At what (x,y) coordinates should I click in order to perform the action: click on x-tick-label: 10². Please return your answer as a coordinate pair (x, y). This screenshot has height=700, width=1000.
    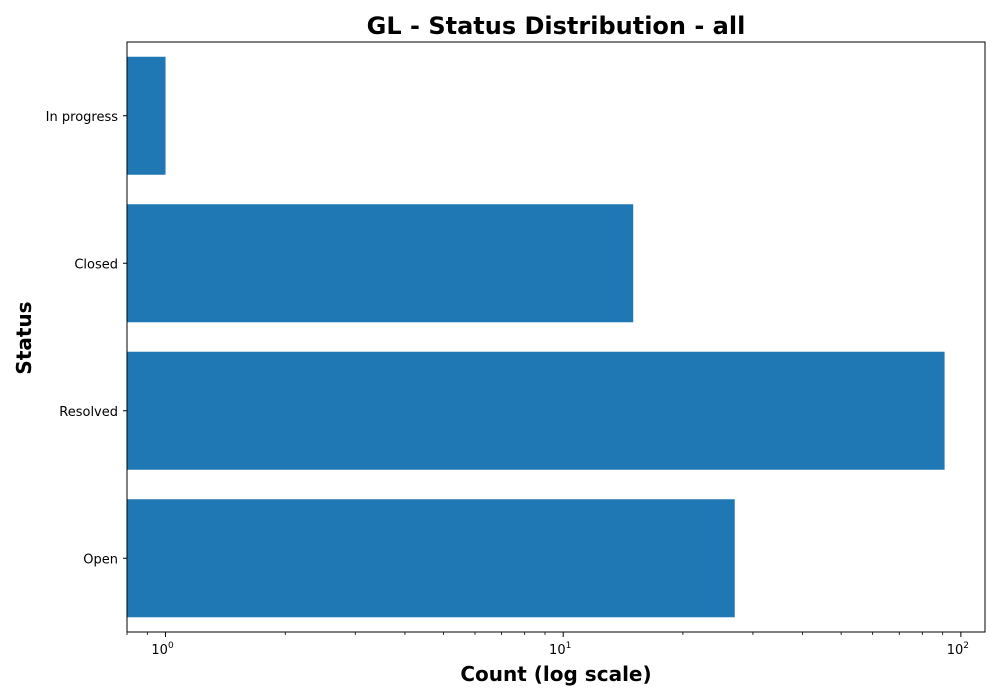
    Looking at the image, I should click on (958, 649).